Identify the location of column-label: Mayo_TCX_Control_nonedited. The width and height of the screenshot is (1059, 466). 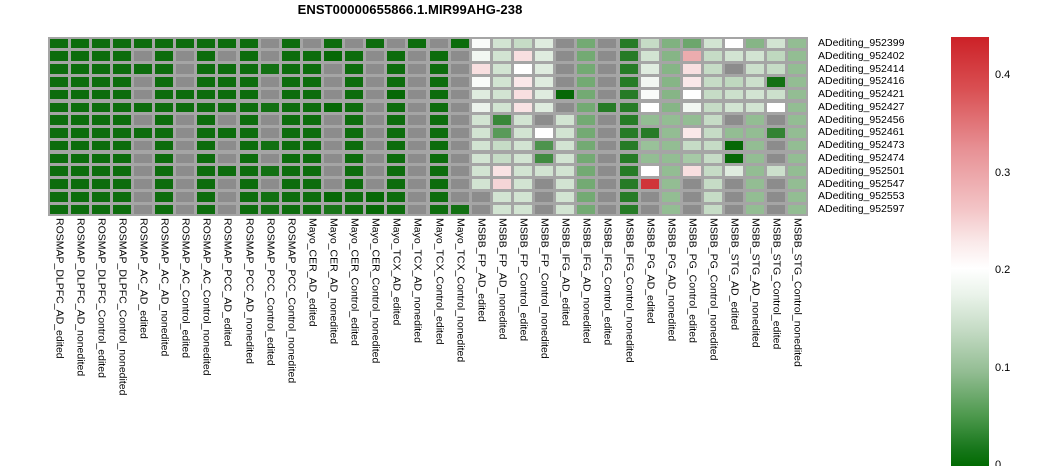
(459, 290).